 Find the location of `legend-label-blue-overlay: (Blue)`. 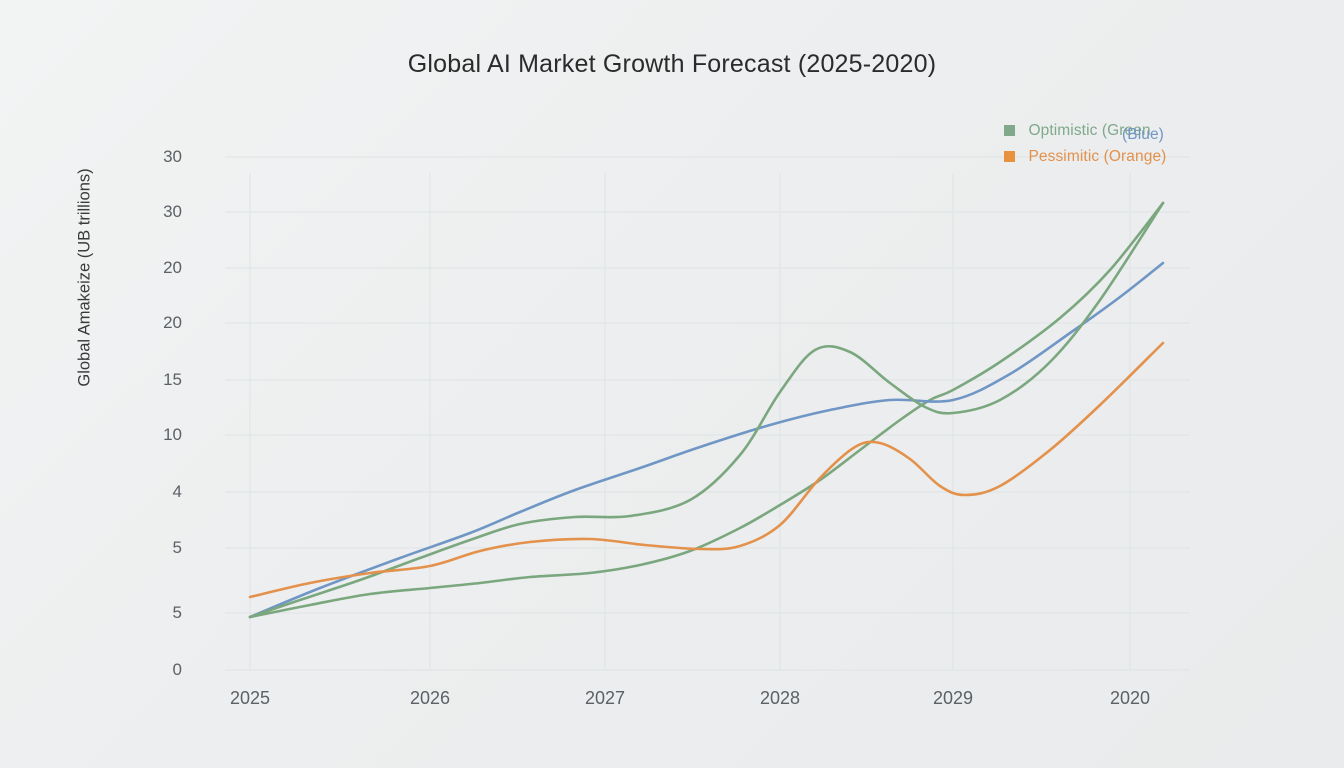

legend-label-blue-overlay: (Blue) is located at coordinates (1143, 134).